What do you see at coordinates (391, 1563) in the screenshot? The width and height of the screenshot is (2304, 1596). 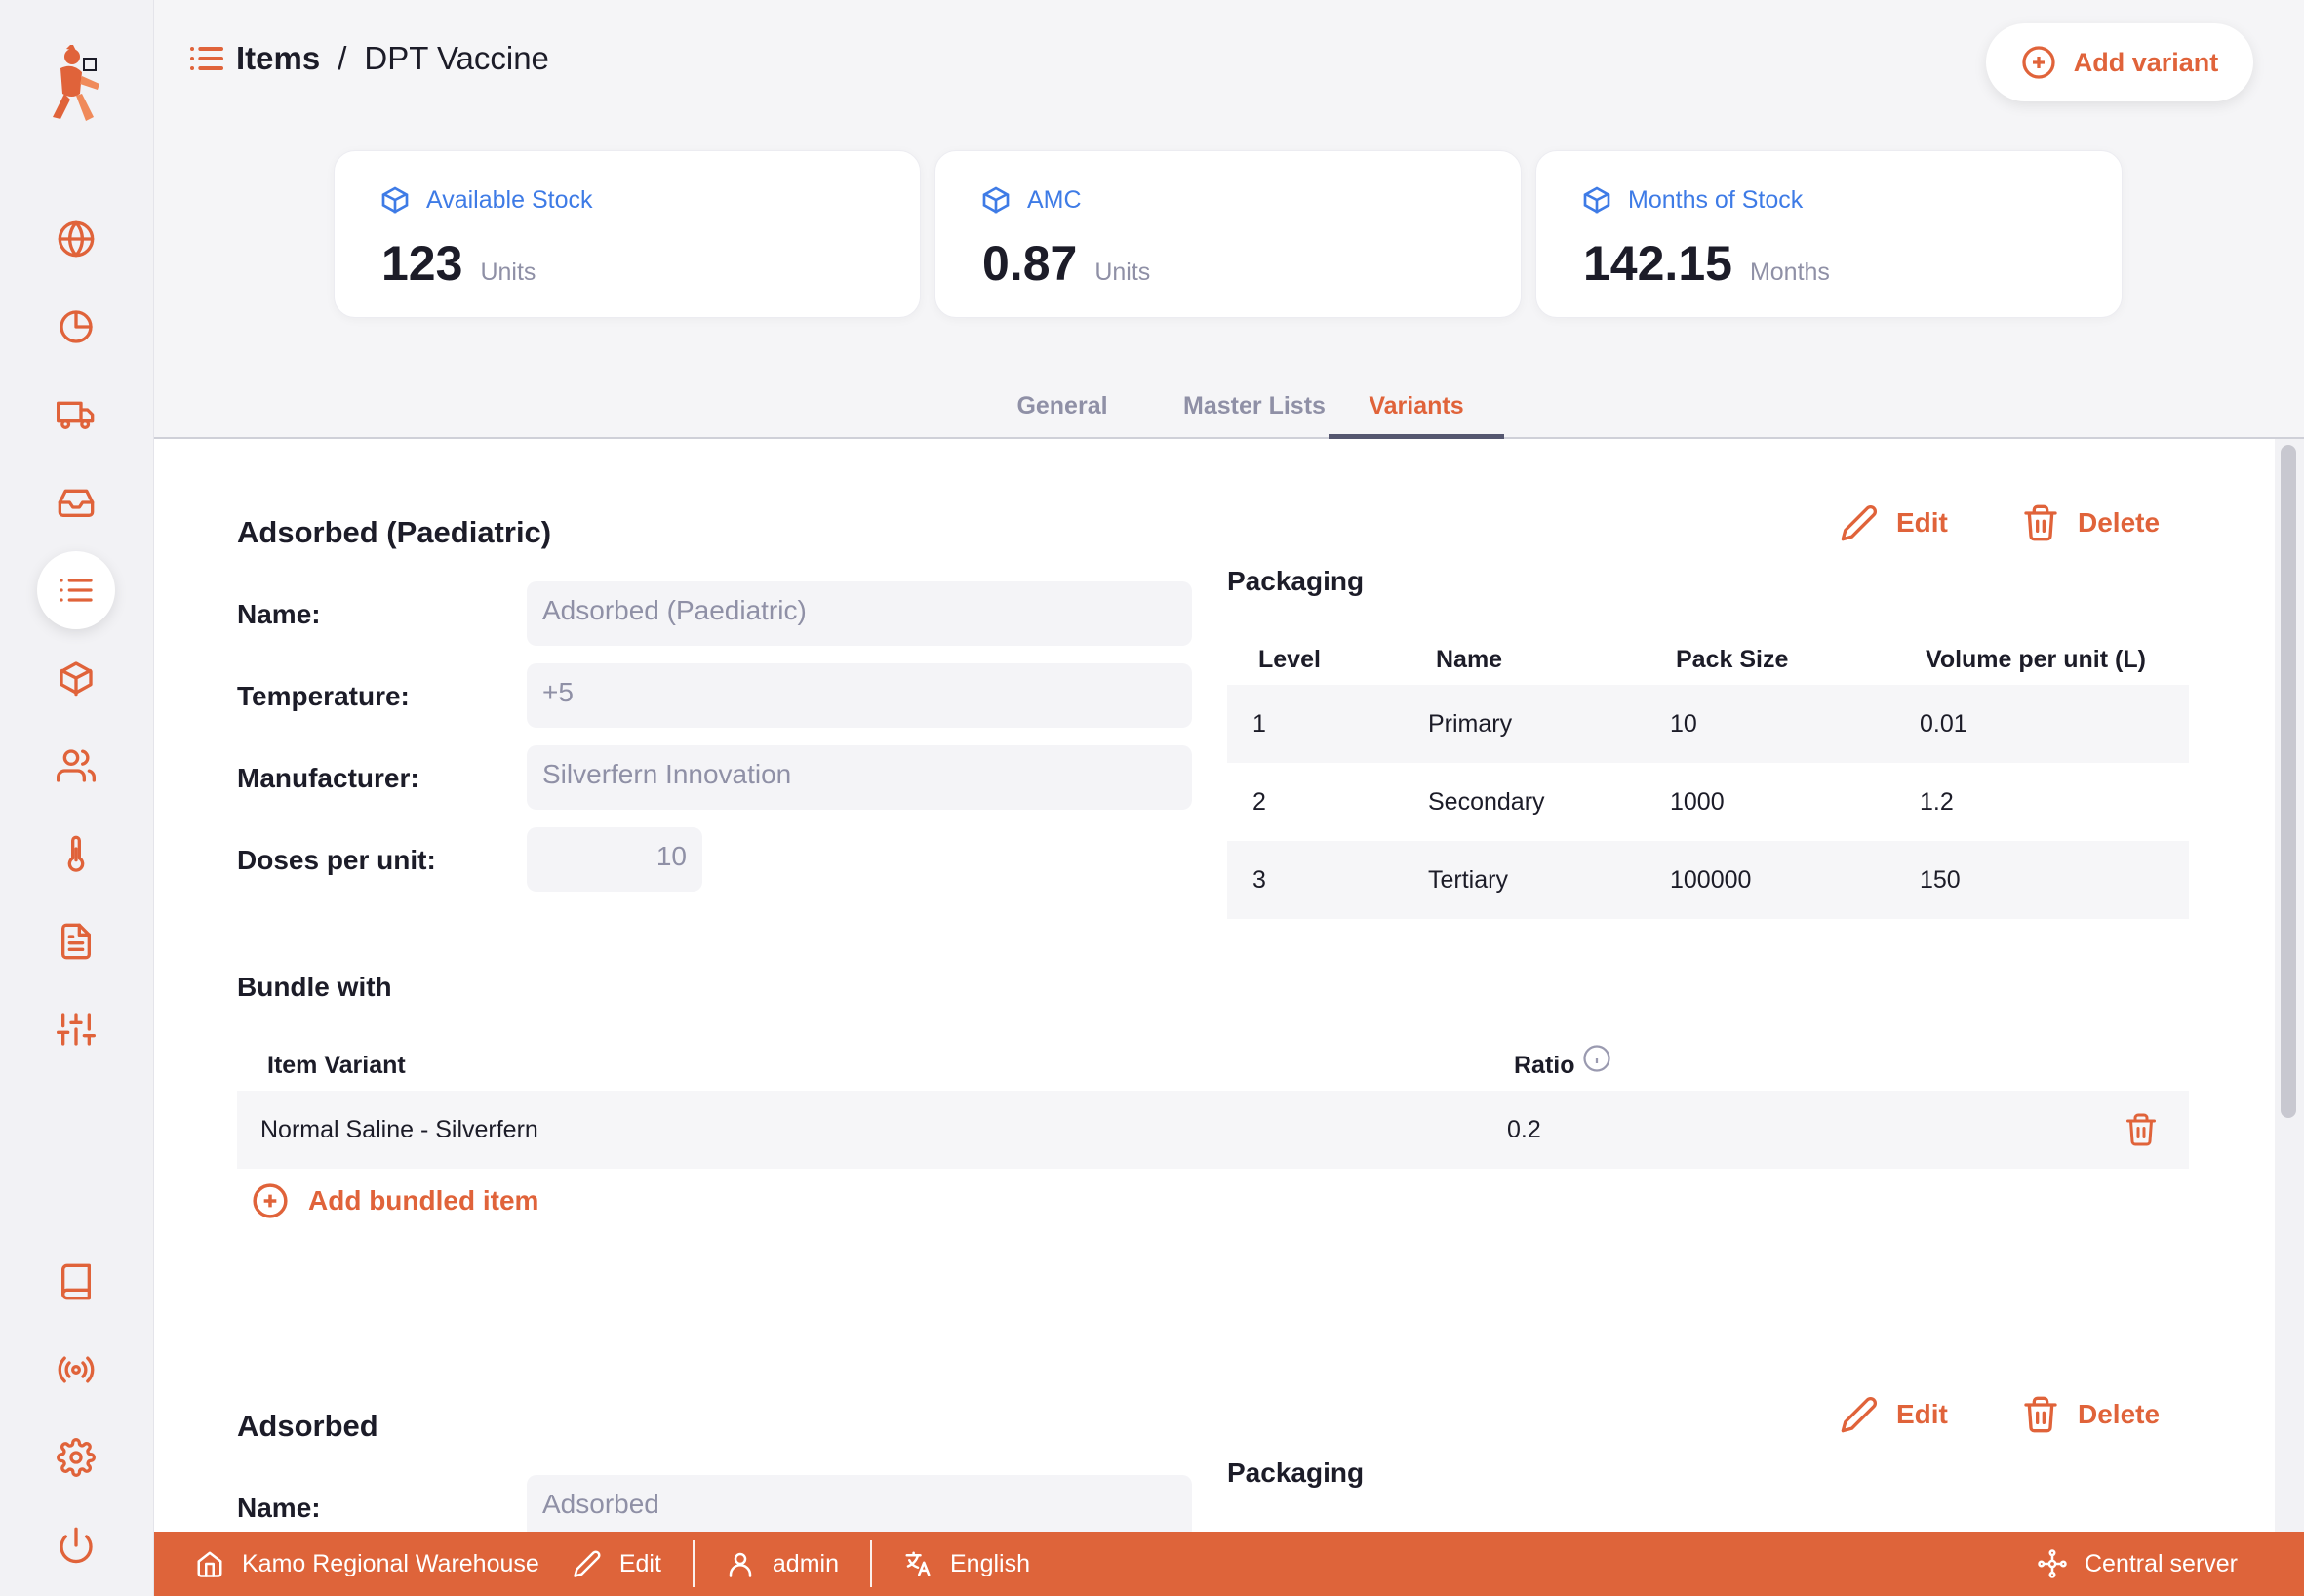 I see `store-name: Kamo Regional Warehouse` at bounding box center [391, 1563].